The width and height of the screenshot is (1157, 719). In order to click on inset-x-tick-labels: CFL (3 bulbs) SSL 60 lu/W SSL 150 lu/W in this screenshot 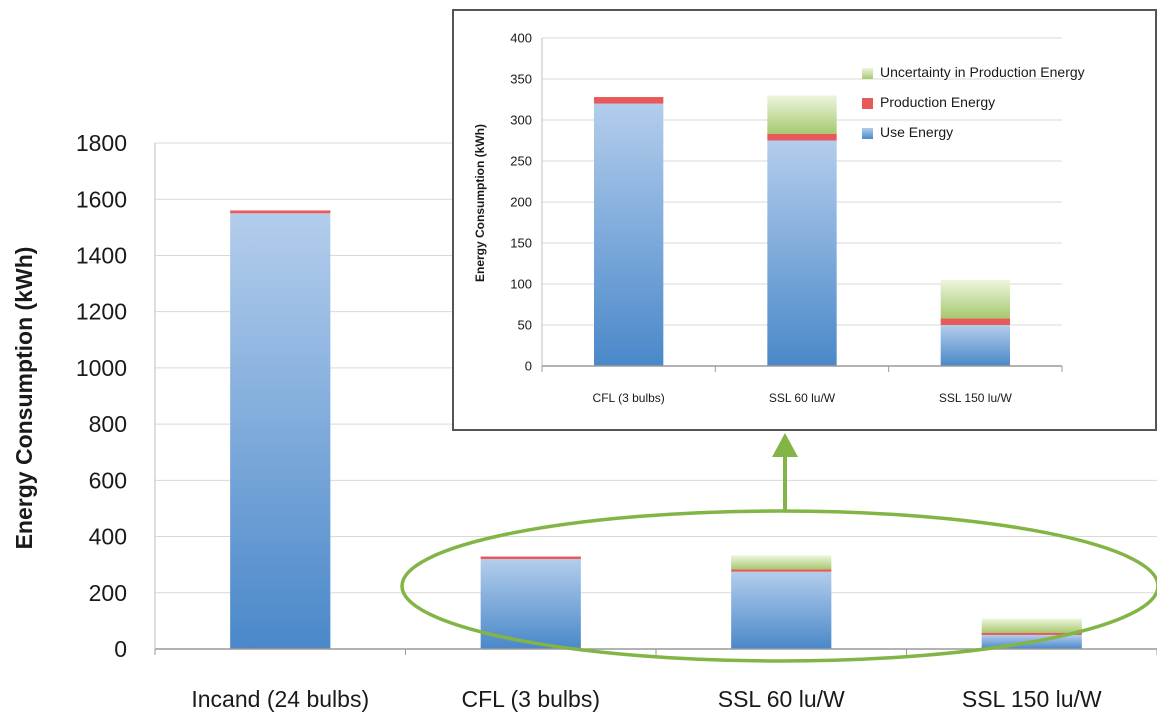, I will do `click(803, 398)`.